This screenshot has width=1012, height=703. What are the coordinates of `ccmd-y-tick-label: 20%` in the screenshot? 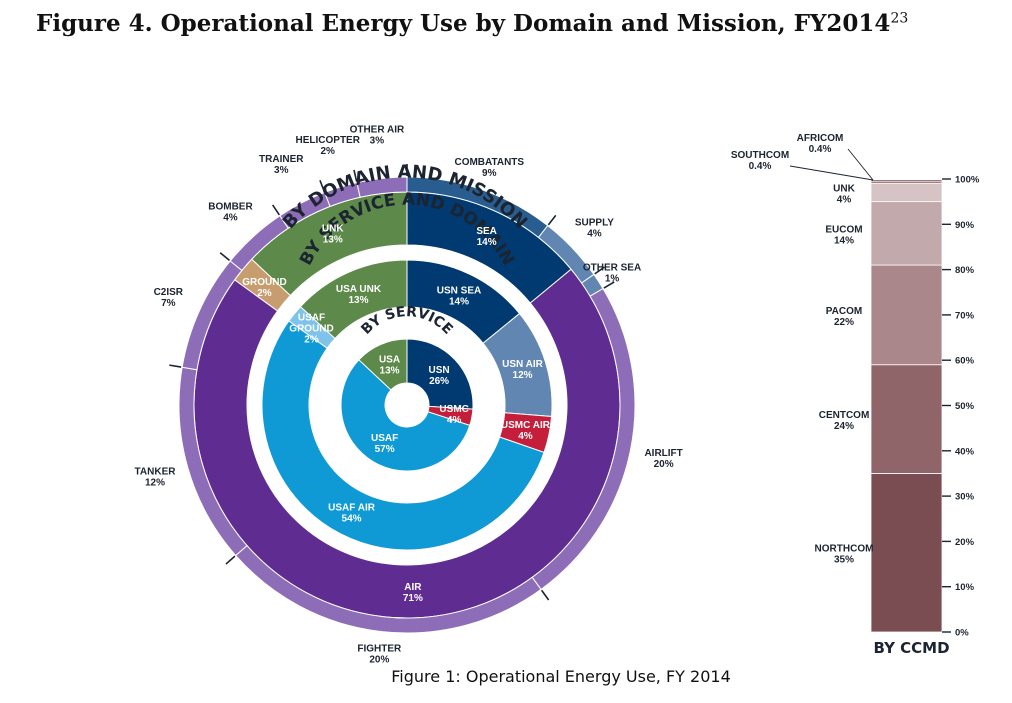 It's located at (965, 542).